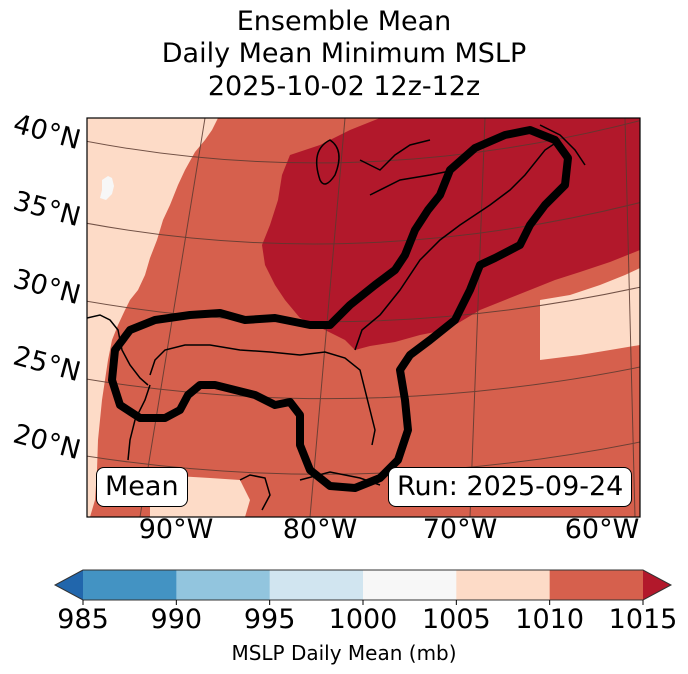 This screenshot has height=674, width=688. What do you see at coordinates (657, 585) in the screenshot?
I see `colorbar-extend-high` at bounding box center [657, 585].